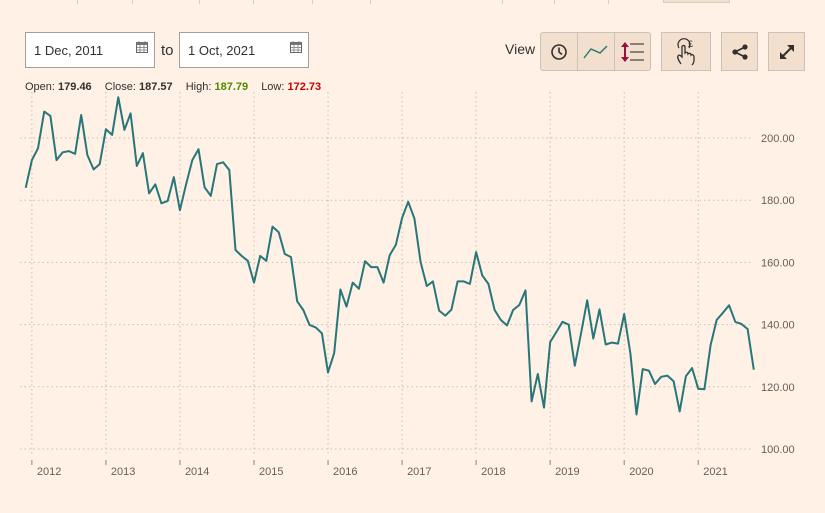 The width and height of the screenshot is (825, 513). I want to click on view-label: View, so click(520, 49).